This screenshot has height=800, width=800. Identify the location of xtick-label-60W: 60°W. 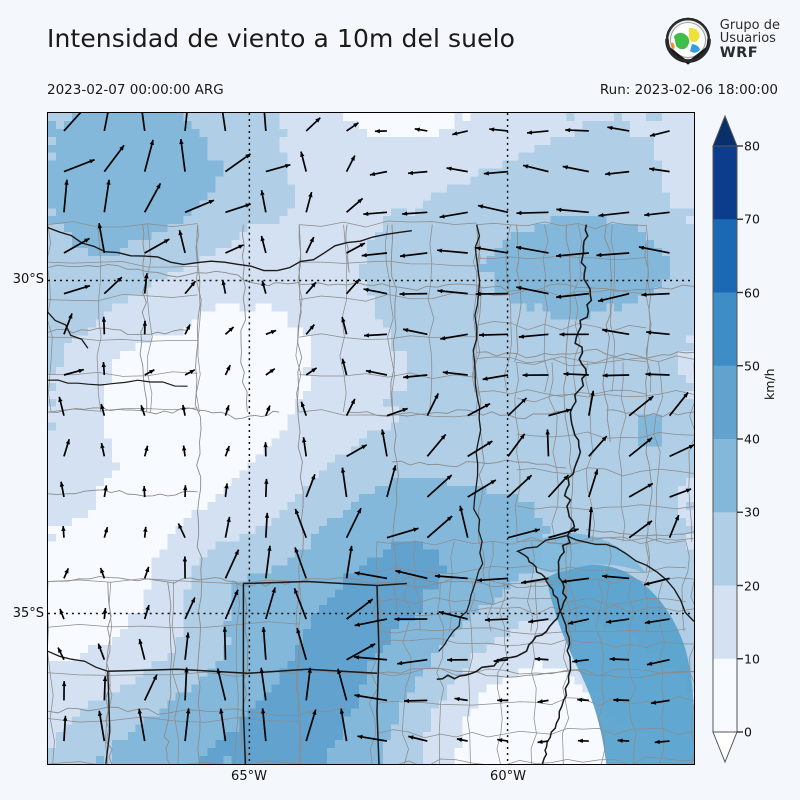
(508, 776).